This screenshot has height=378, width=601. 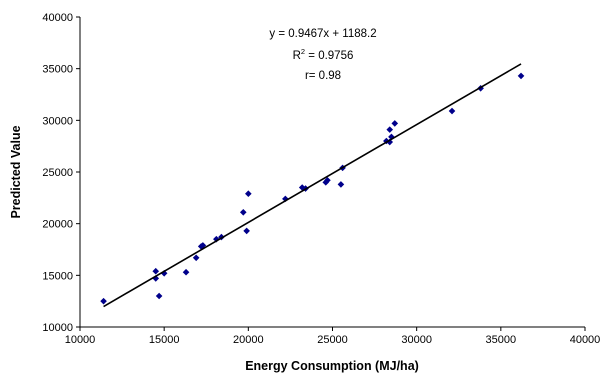 I want to click on r-squared-superscript: 2, so click(x=303, y=51).